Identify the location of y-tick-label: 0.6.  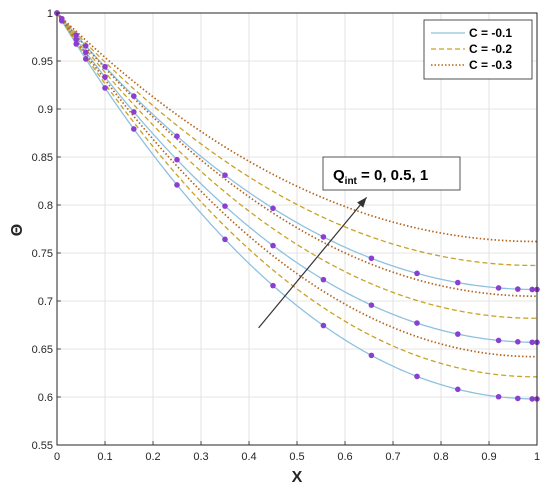
(45, 398).